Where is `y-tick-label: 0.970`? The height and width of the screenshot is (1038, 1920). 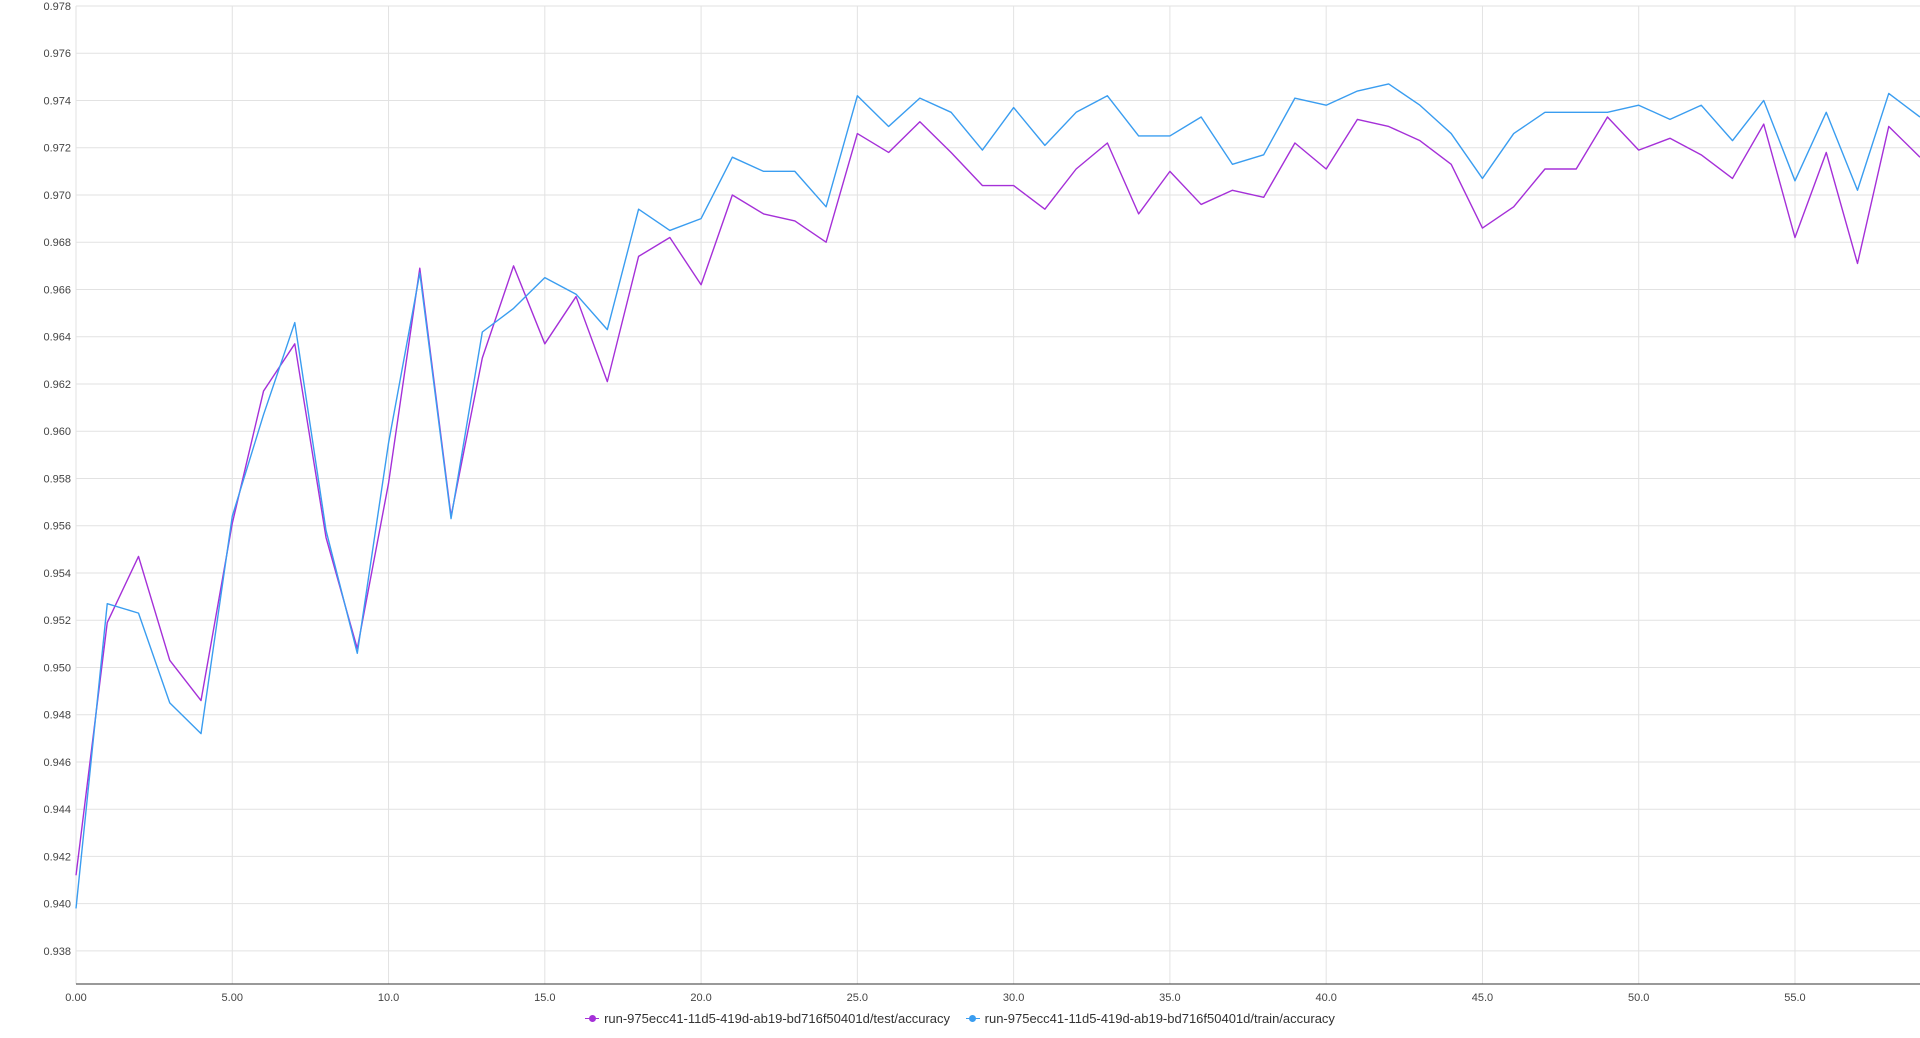 y-tick-label: 0.970 is located at coordinates (57, 196).